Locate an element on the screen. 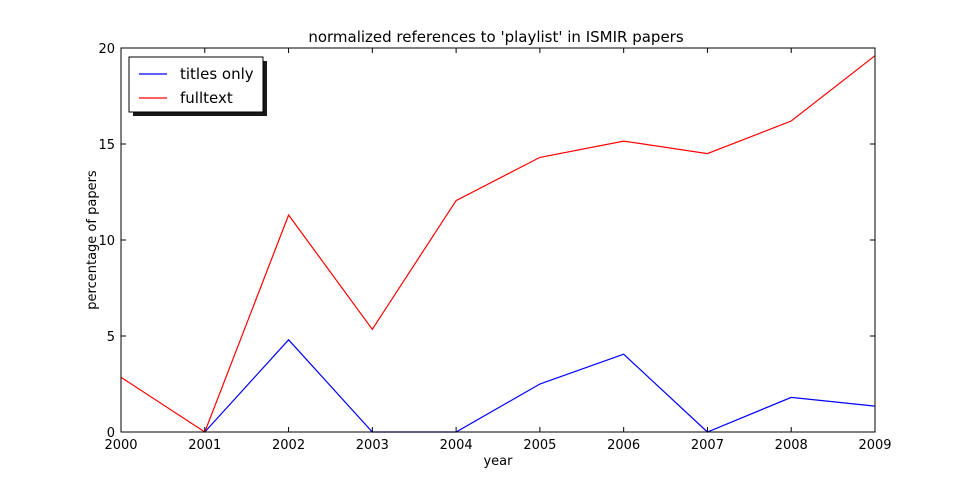  legend: titles only fulltext is located at coordinates (197, 86).